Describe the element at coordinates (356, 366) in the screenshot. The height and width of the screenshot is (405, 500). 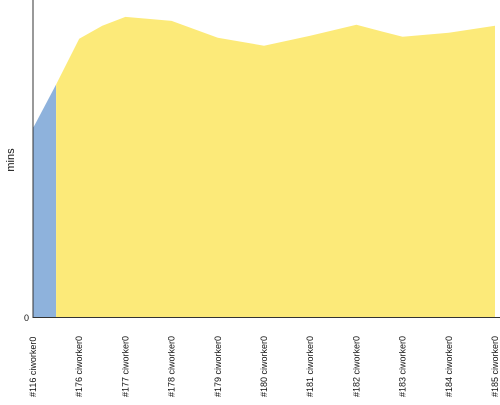
I see `x-tick-label: #182 ciworker0` at that location.